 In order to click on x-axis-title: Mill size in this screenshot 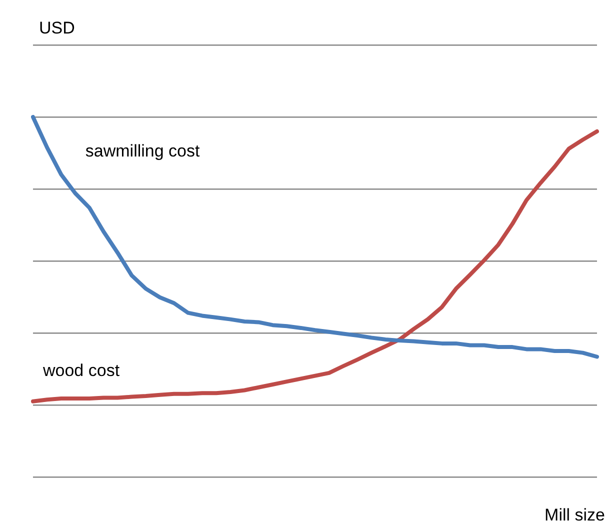, I will do `click(574, 515)`.